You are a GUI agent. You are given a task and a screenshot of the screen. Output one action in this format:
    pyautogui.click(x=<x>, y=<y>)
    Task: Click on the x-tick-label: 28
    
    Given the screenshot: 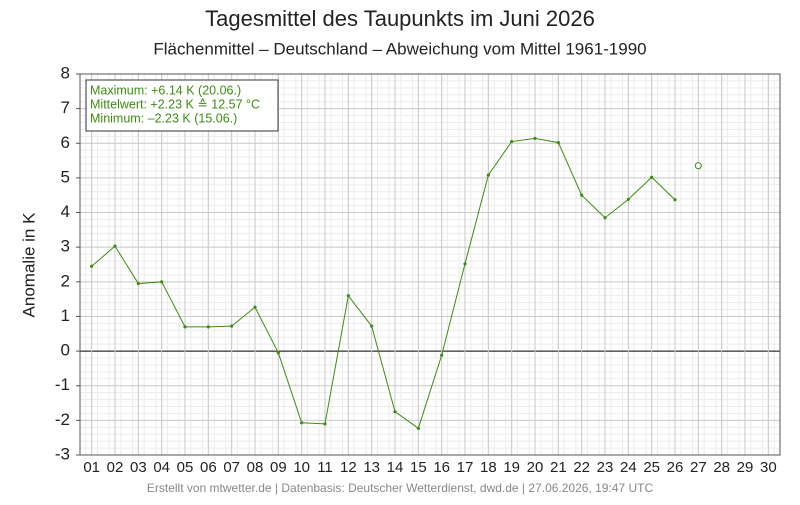 What is the action you would take?
    pyautogui.click(x=721, y=467)
    